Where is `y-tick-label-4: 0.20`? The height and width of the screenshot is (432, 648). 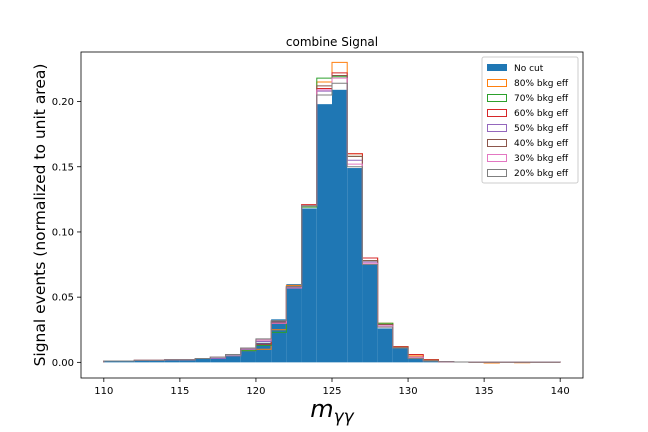
y-tick-label-4: 0.20 is located at coordinates (63, 102).